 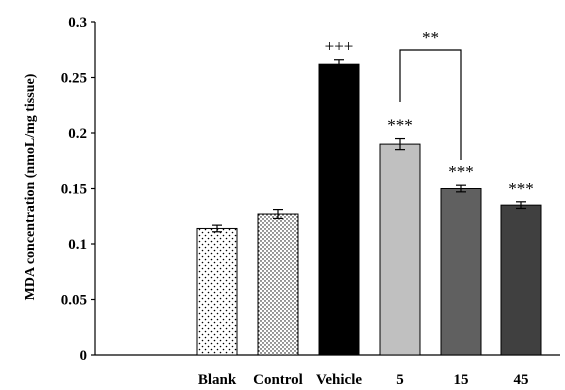 What do you see at coordinates (77, 23) in the screenshot?
I see `y-tick-label: 0.3` at bounding box center [77, 23].